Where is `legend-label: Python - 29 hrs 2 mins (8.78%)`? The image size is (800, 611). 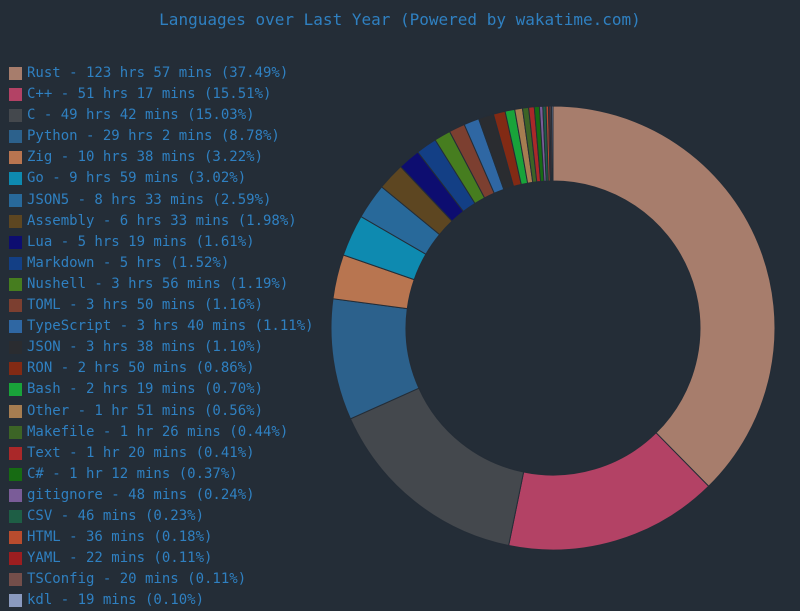 legend-label: Python - 29 hrs 2 mins (8.78%) is located at coordinates (153, 136).